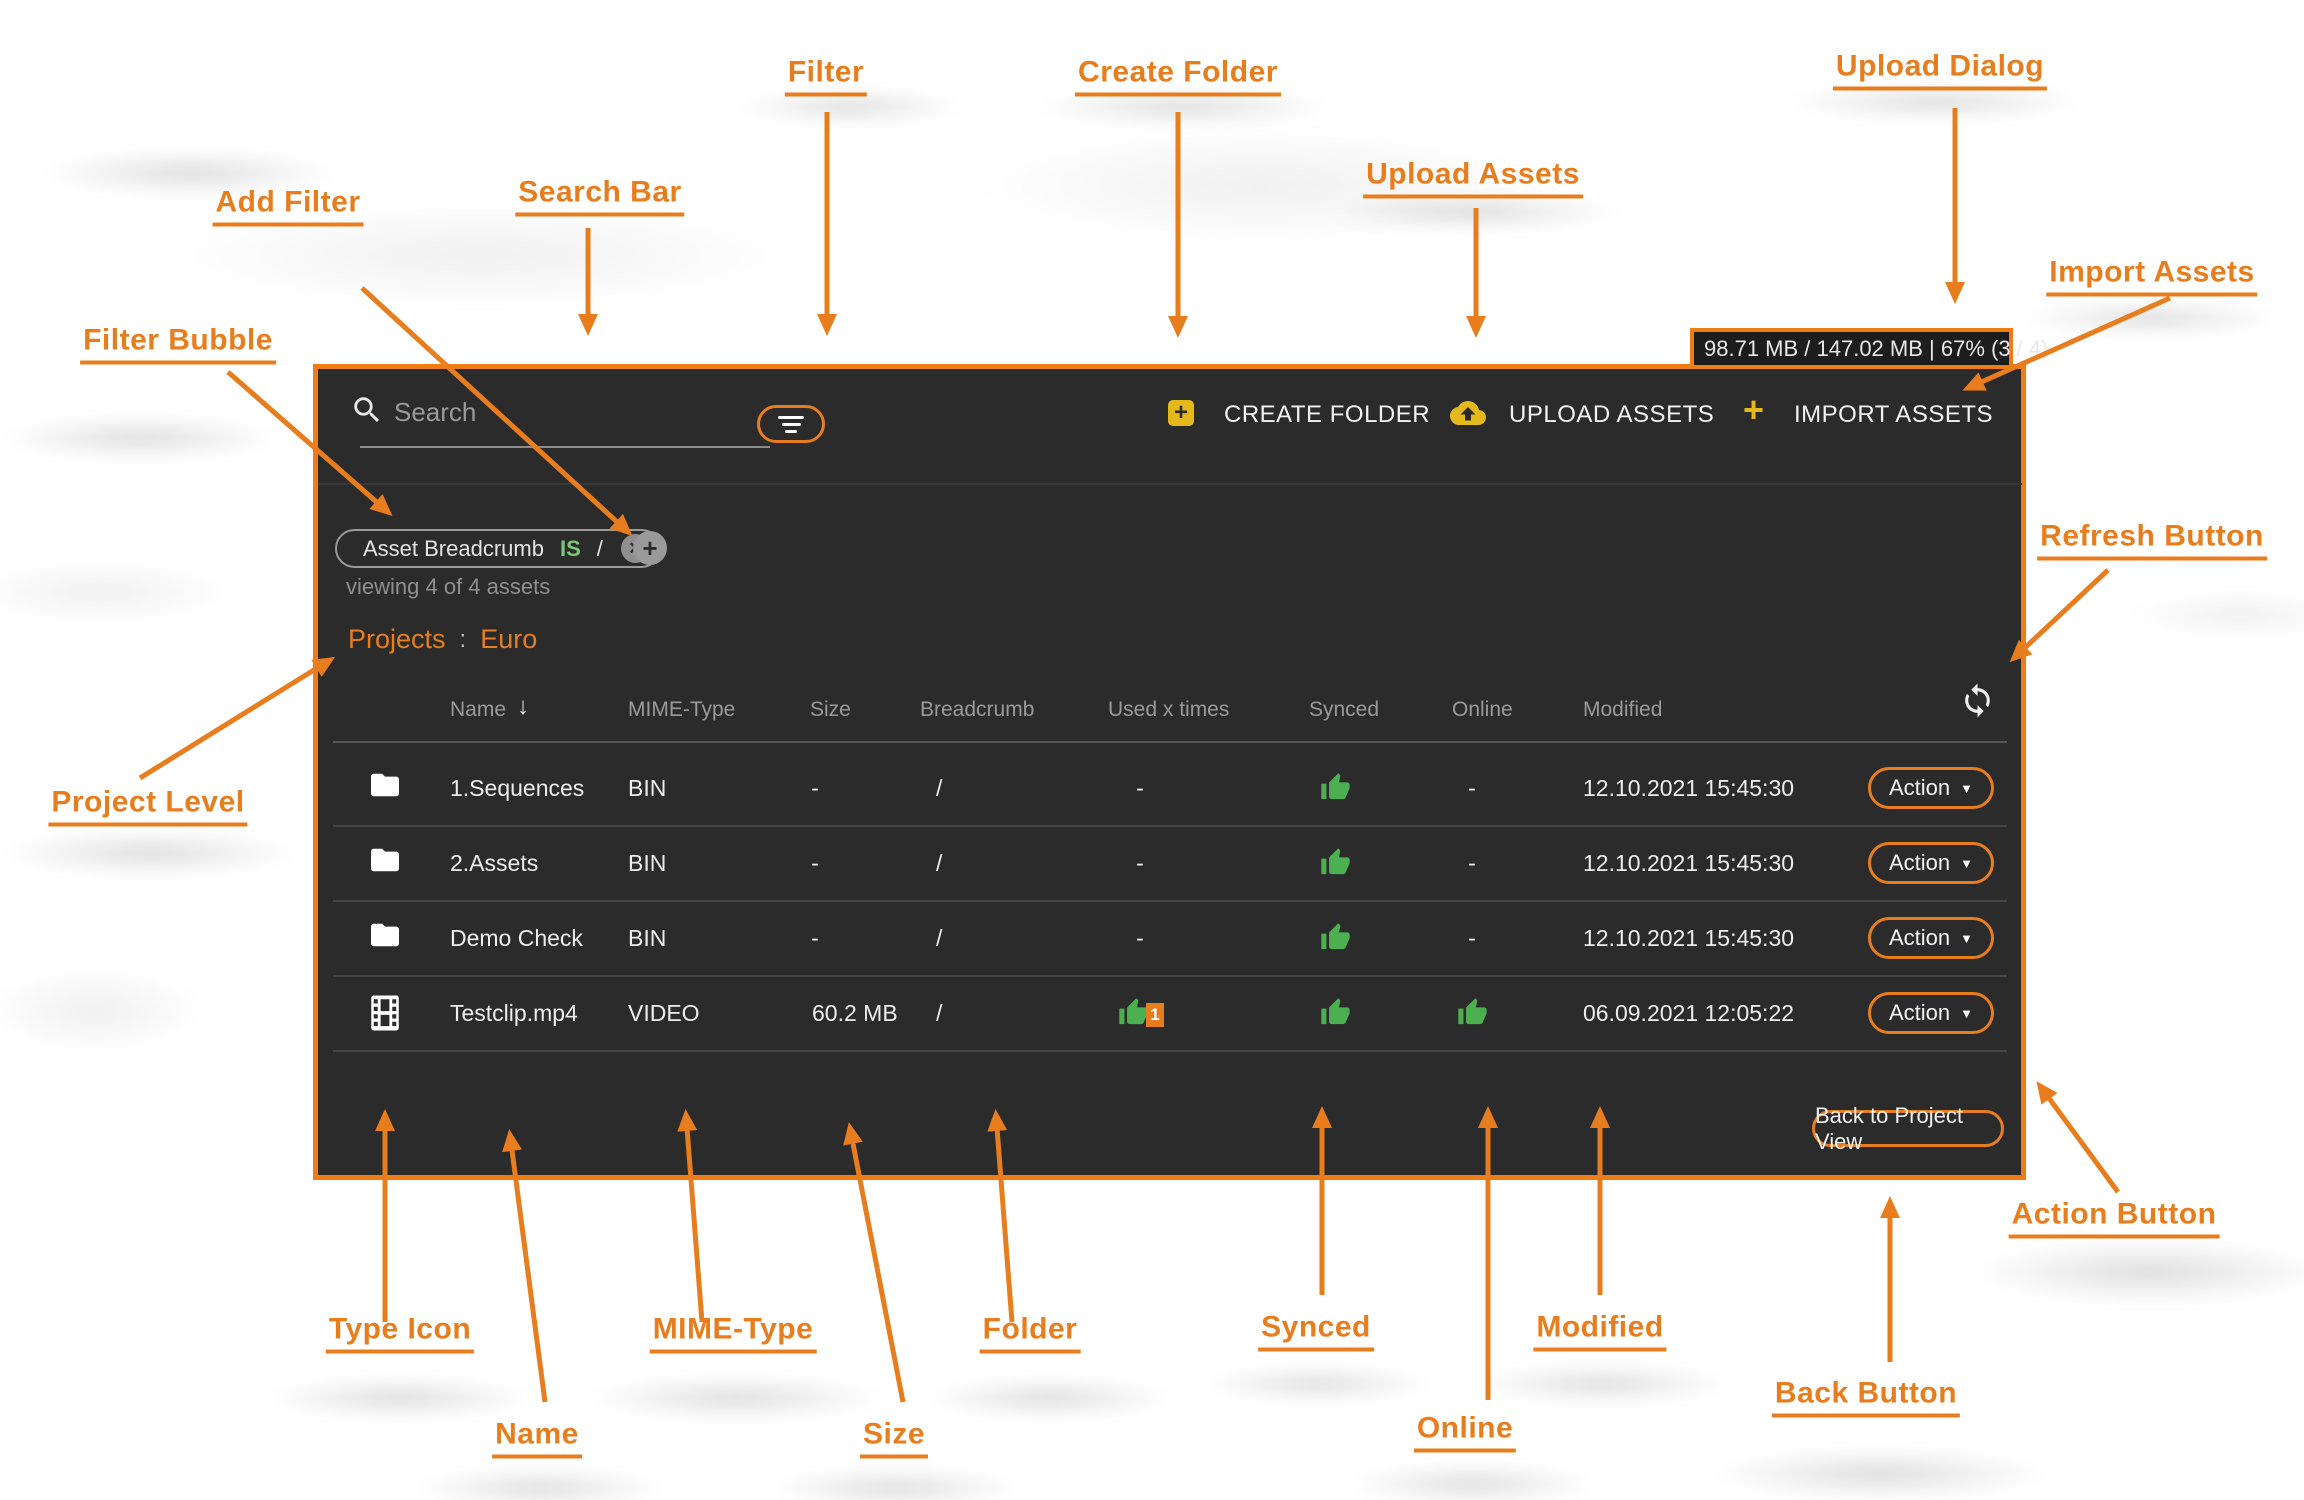 The image size is (2304, 1500). Describe the element at coordinates (178, 344) in the screenshot. I see `annotation-filter-bubble: Filter Bubble` at that location.